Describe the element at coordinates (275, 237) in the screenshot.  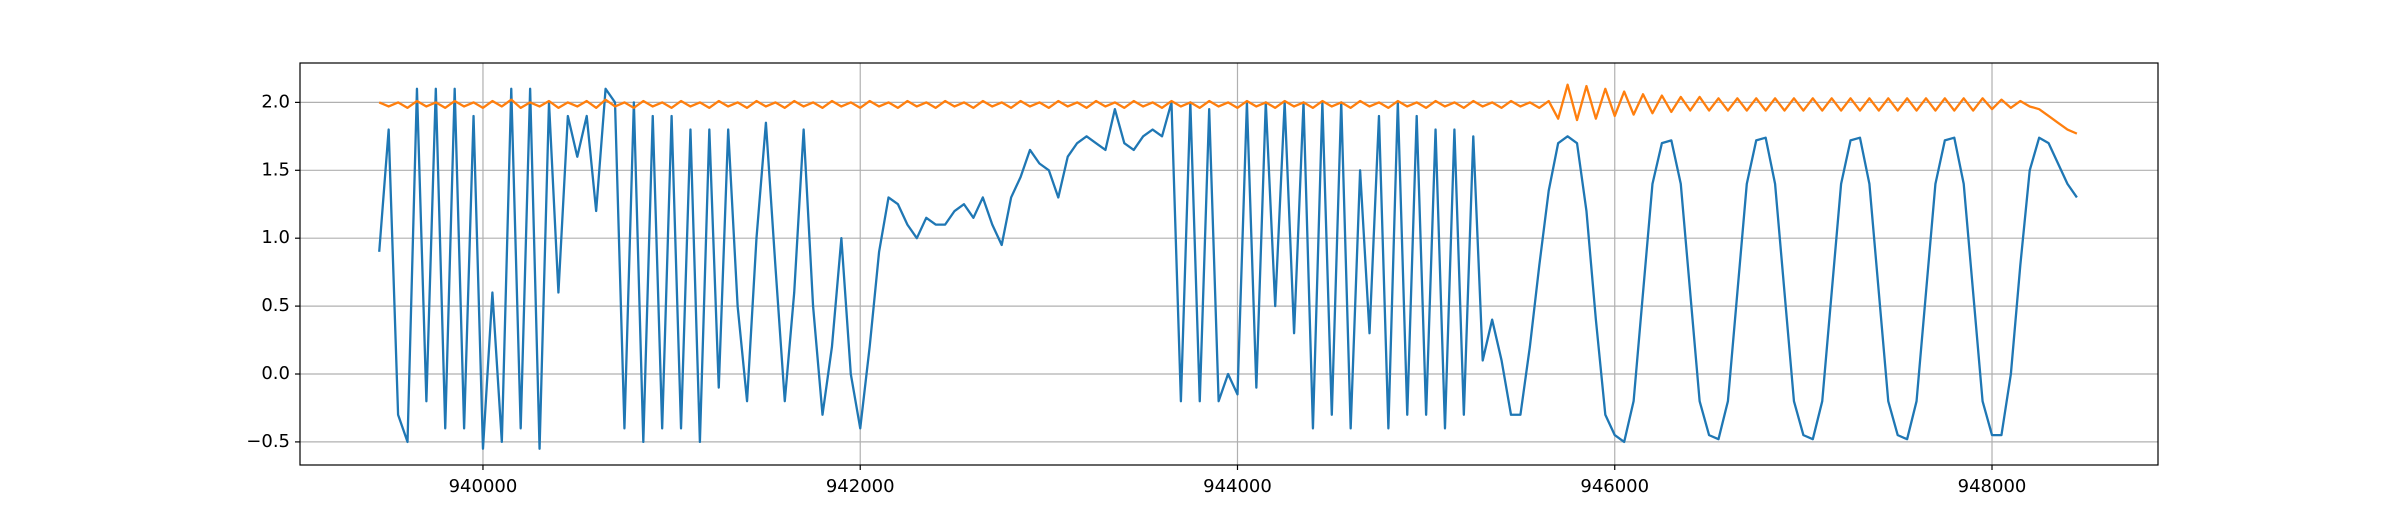
I see `y-tick-label: 1.0` at that location.